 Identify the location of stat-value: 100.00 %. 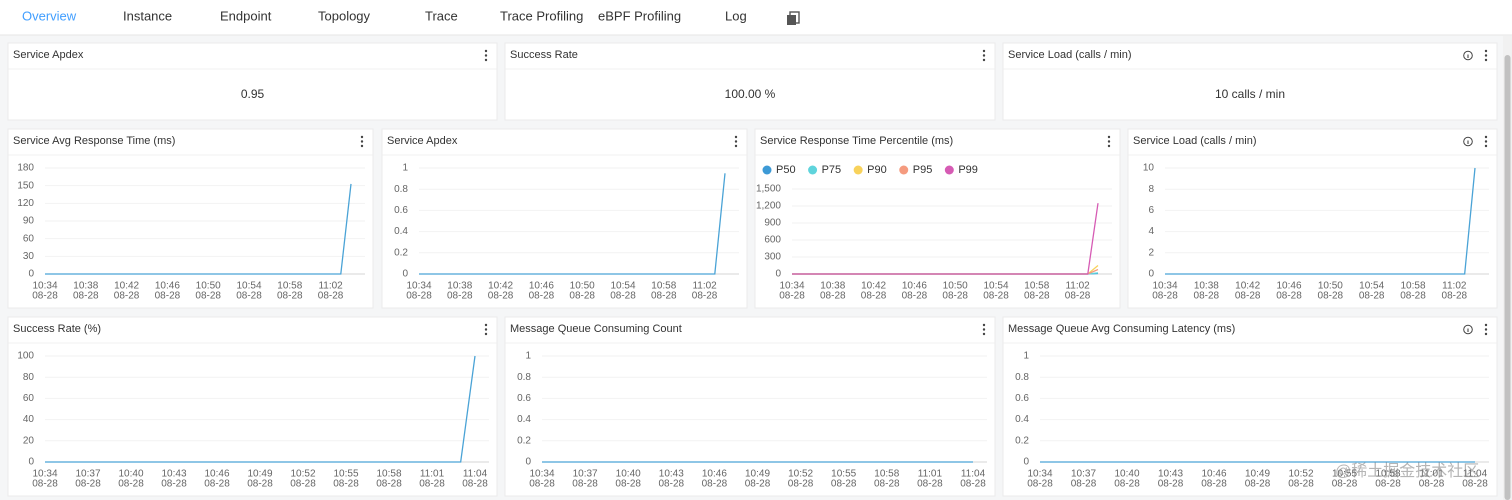
(750, 94).